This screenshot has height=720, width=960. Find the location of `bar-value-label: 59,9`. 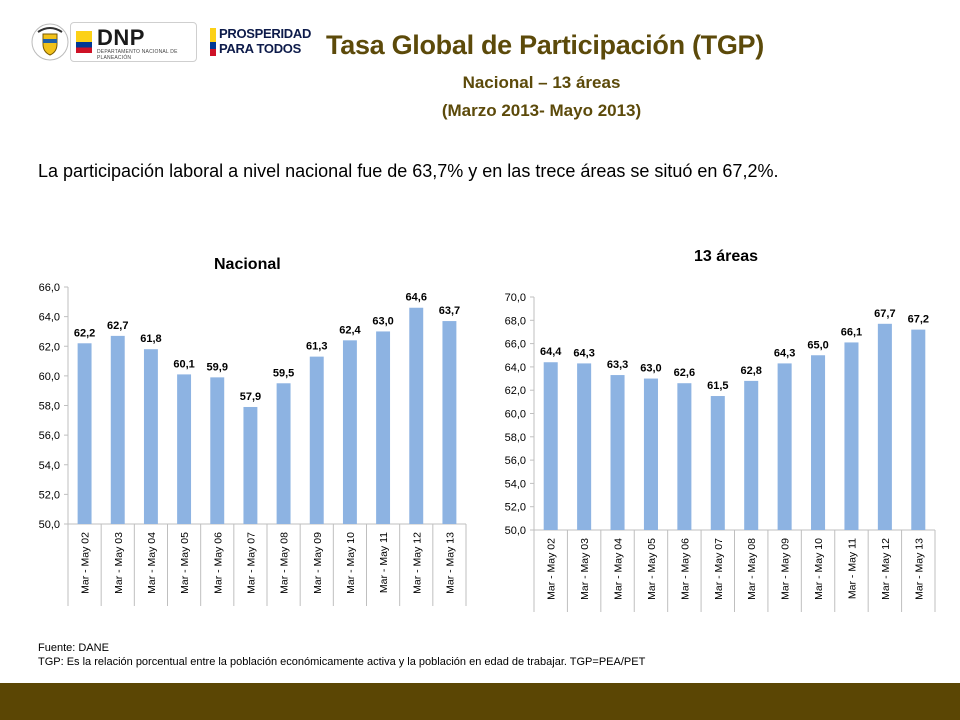

bar-value-label: 59,9 is located at coordinates (217, 367).